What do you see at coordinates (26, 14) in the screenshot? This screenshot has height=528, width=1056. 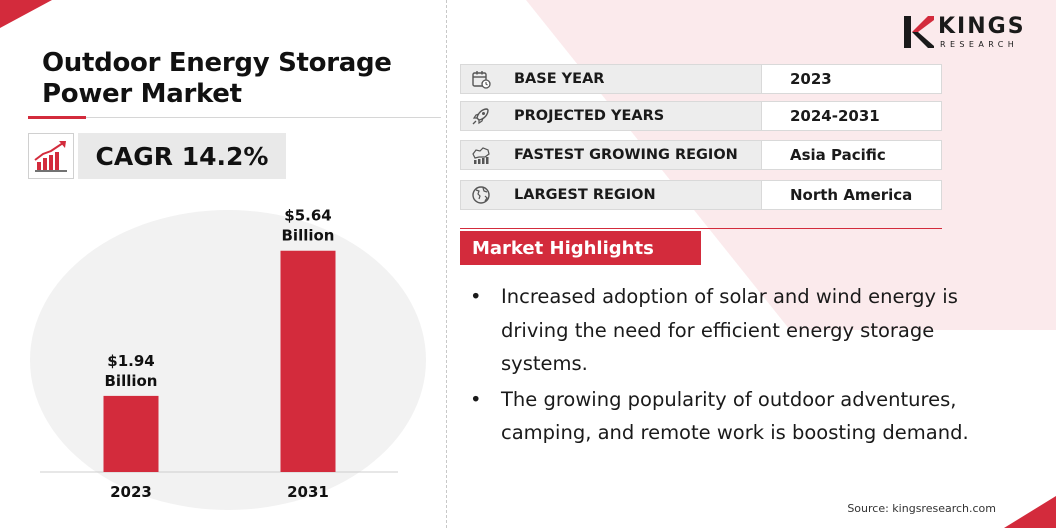 I see `corner-accent-top-left` at bounding box center [26, 14].